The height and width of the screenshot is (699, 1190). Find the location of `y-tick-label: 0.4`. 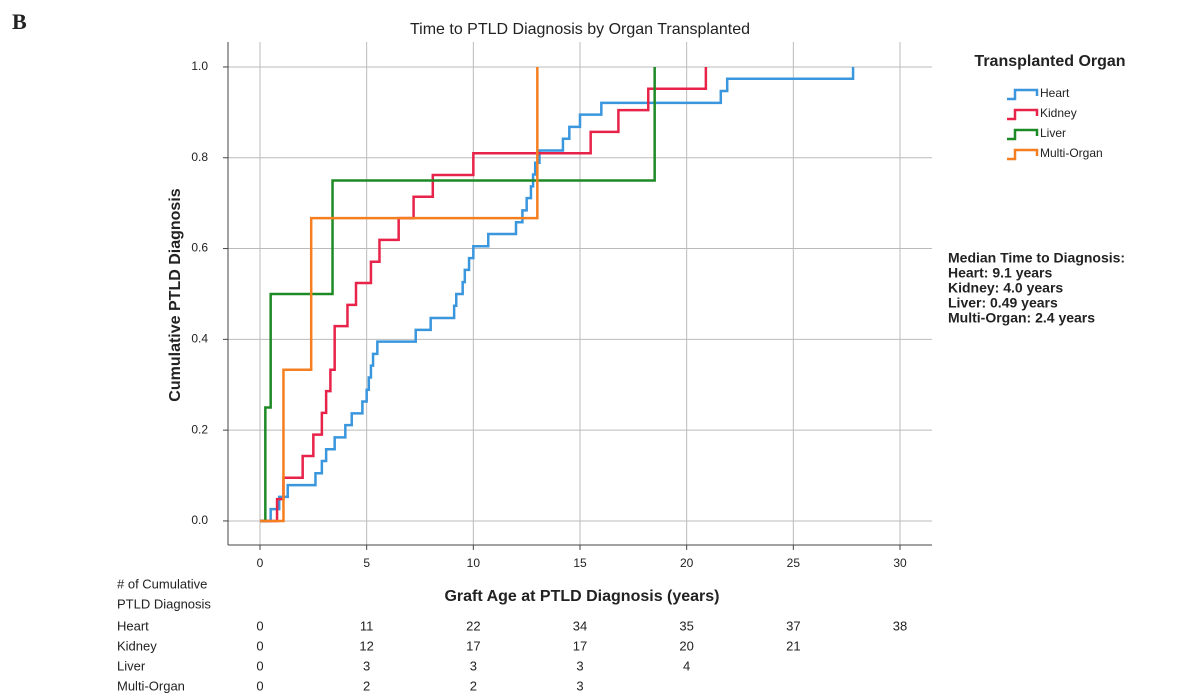

y-tick-label: 0.4 is located at coordinates (199, 339).